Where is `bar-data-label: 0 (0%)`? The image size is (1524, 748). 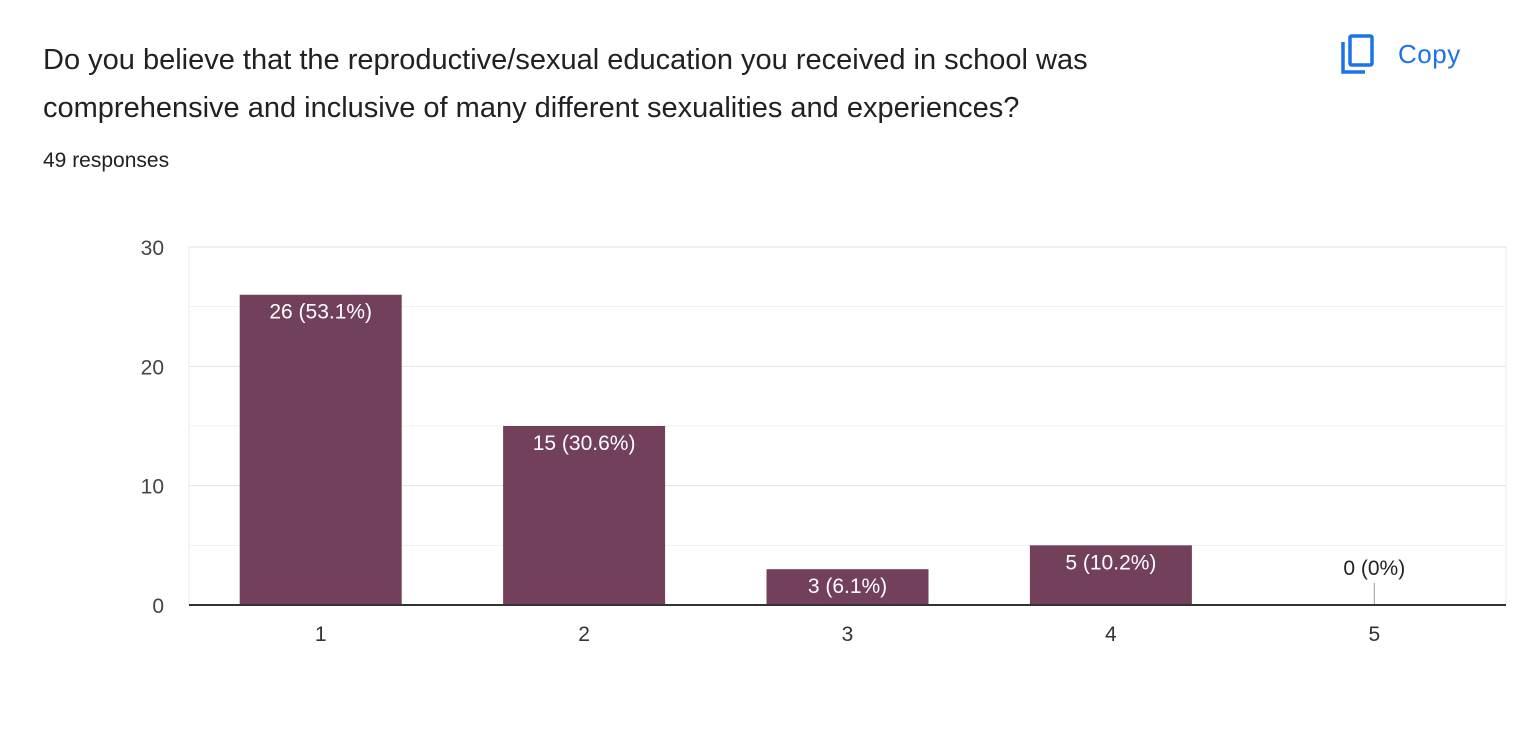
bar-data-label: 0 (0%) is located at coordinates (1374, 568).